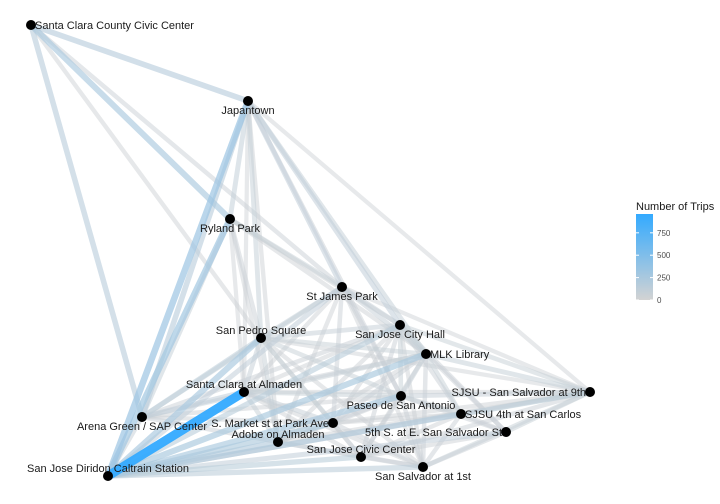 The height and width of the screenshot is (504, 720). I want to click on edge-sanpedro-paseo, so click(331, 367).